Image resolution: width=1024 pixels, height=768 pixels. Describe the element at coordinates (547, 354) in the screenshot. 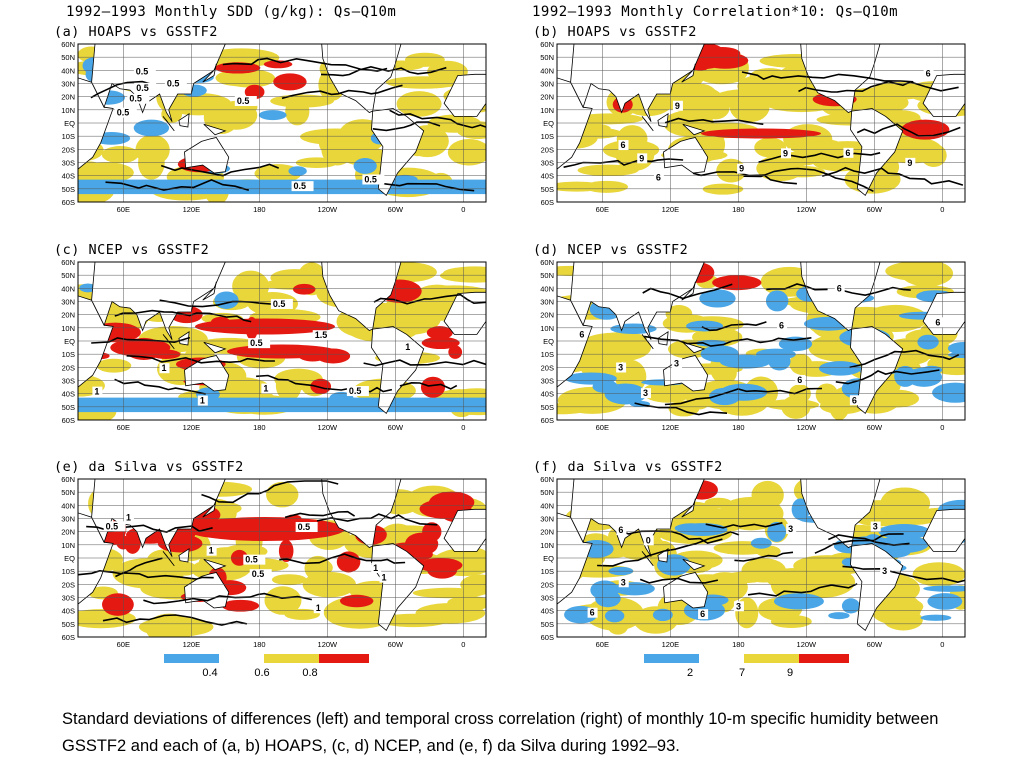

I see `latitude-label: 10S` at that location.